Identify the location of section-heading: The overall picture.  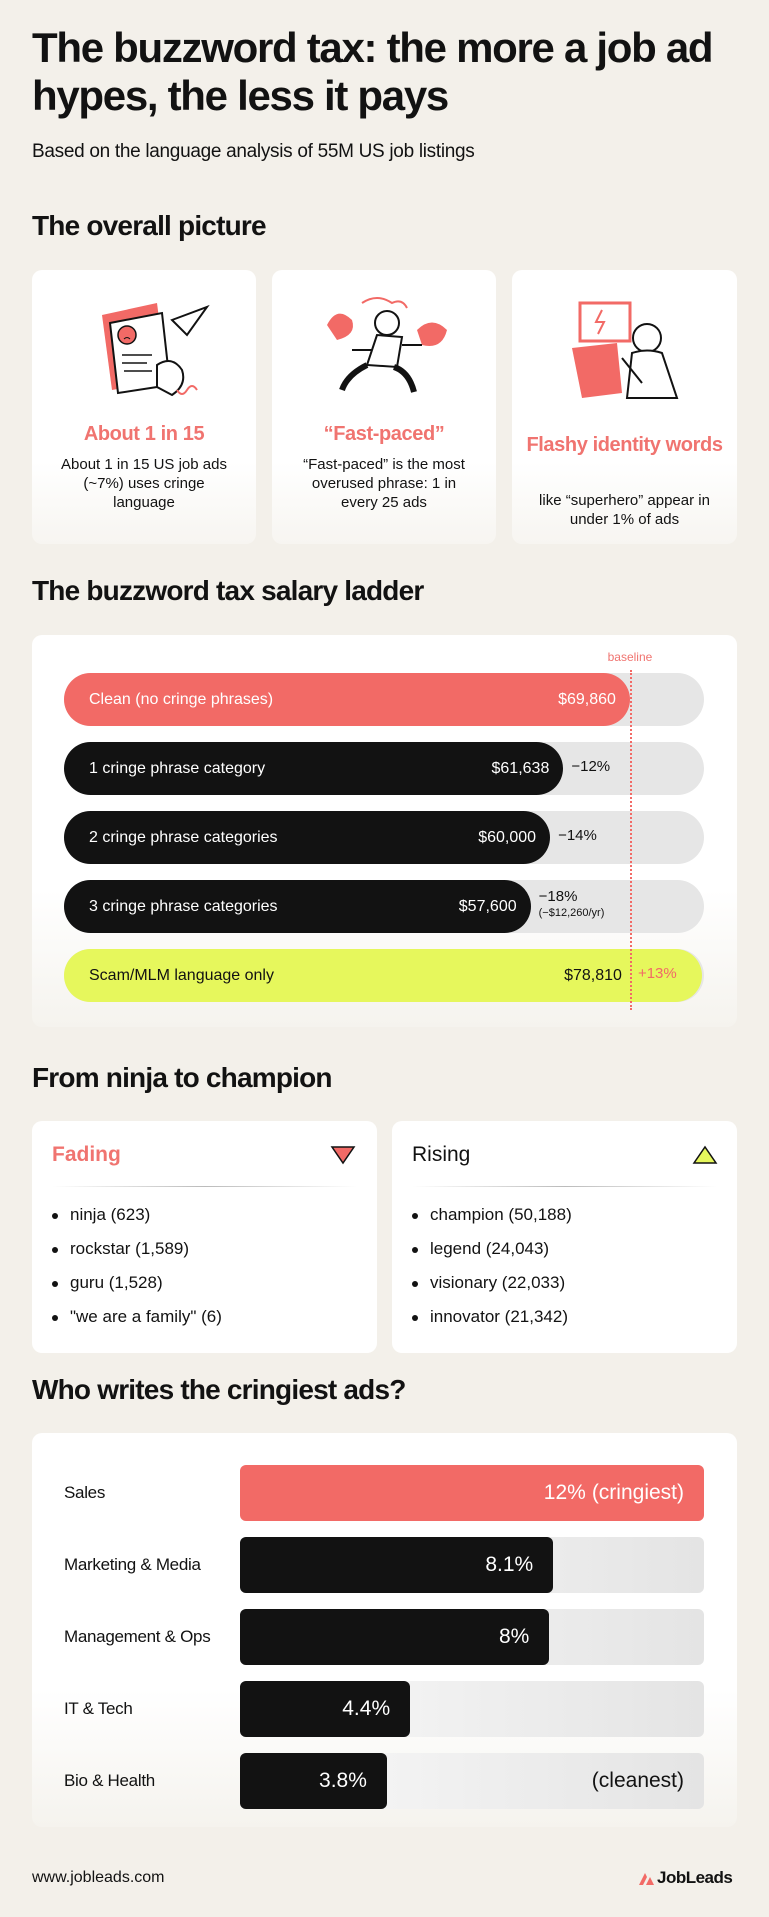
(149, 225).